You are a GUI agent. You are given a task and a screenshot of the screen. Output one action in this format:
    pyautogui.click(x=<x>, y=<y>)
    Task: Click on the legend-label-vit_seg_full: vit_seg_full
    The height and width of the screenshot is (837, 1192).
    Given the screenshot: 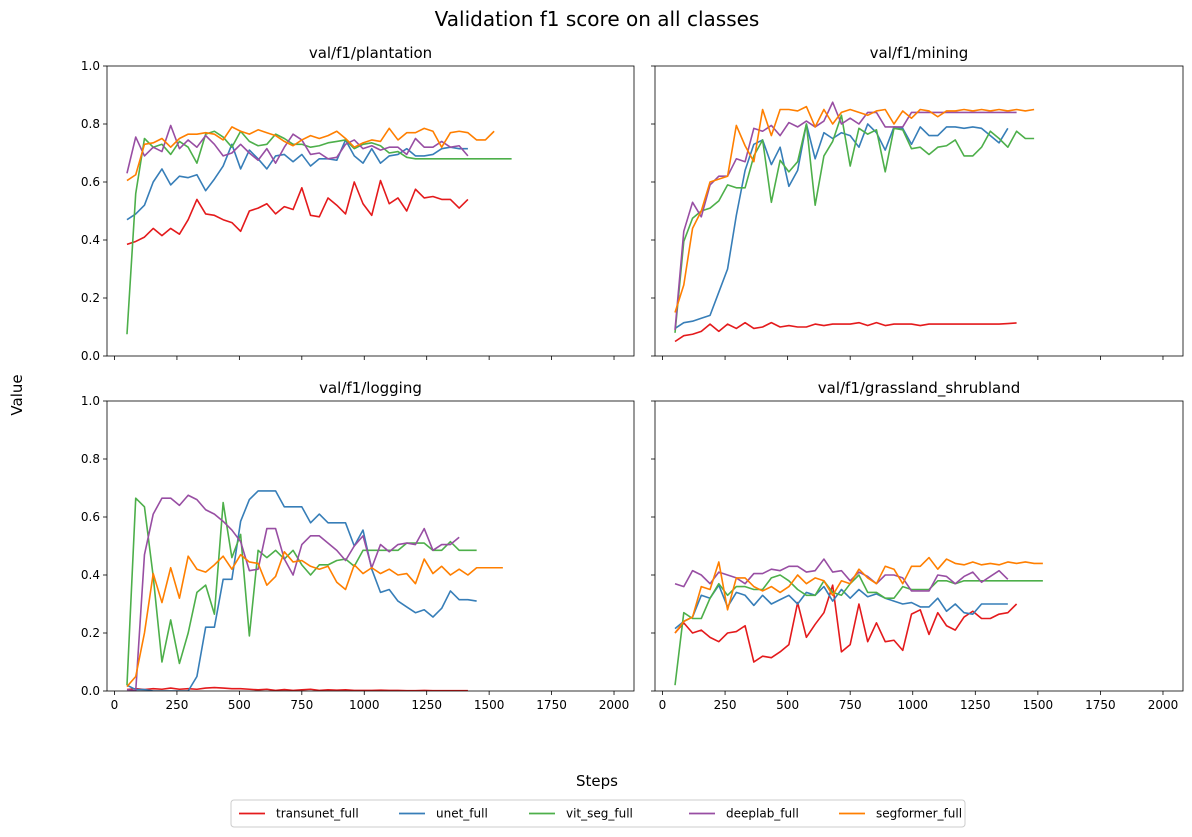 What is the action you would take?
    pyautogui.click(x=599, y=814)
    